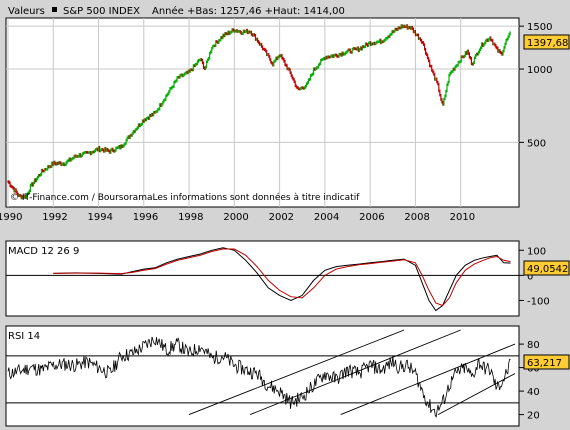  I want to click on x-tick-label: 2010, so click(462, 217).